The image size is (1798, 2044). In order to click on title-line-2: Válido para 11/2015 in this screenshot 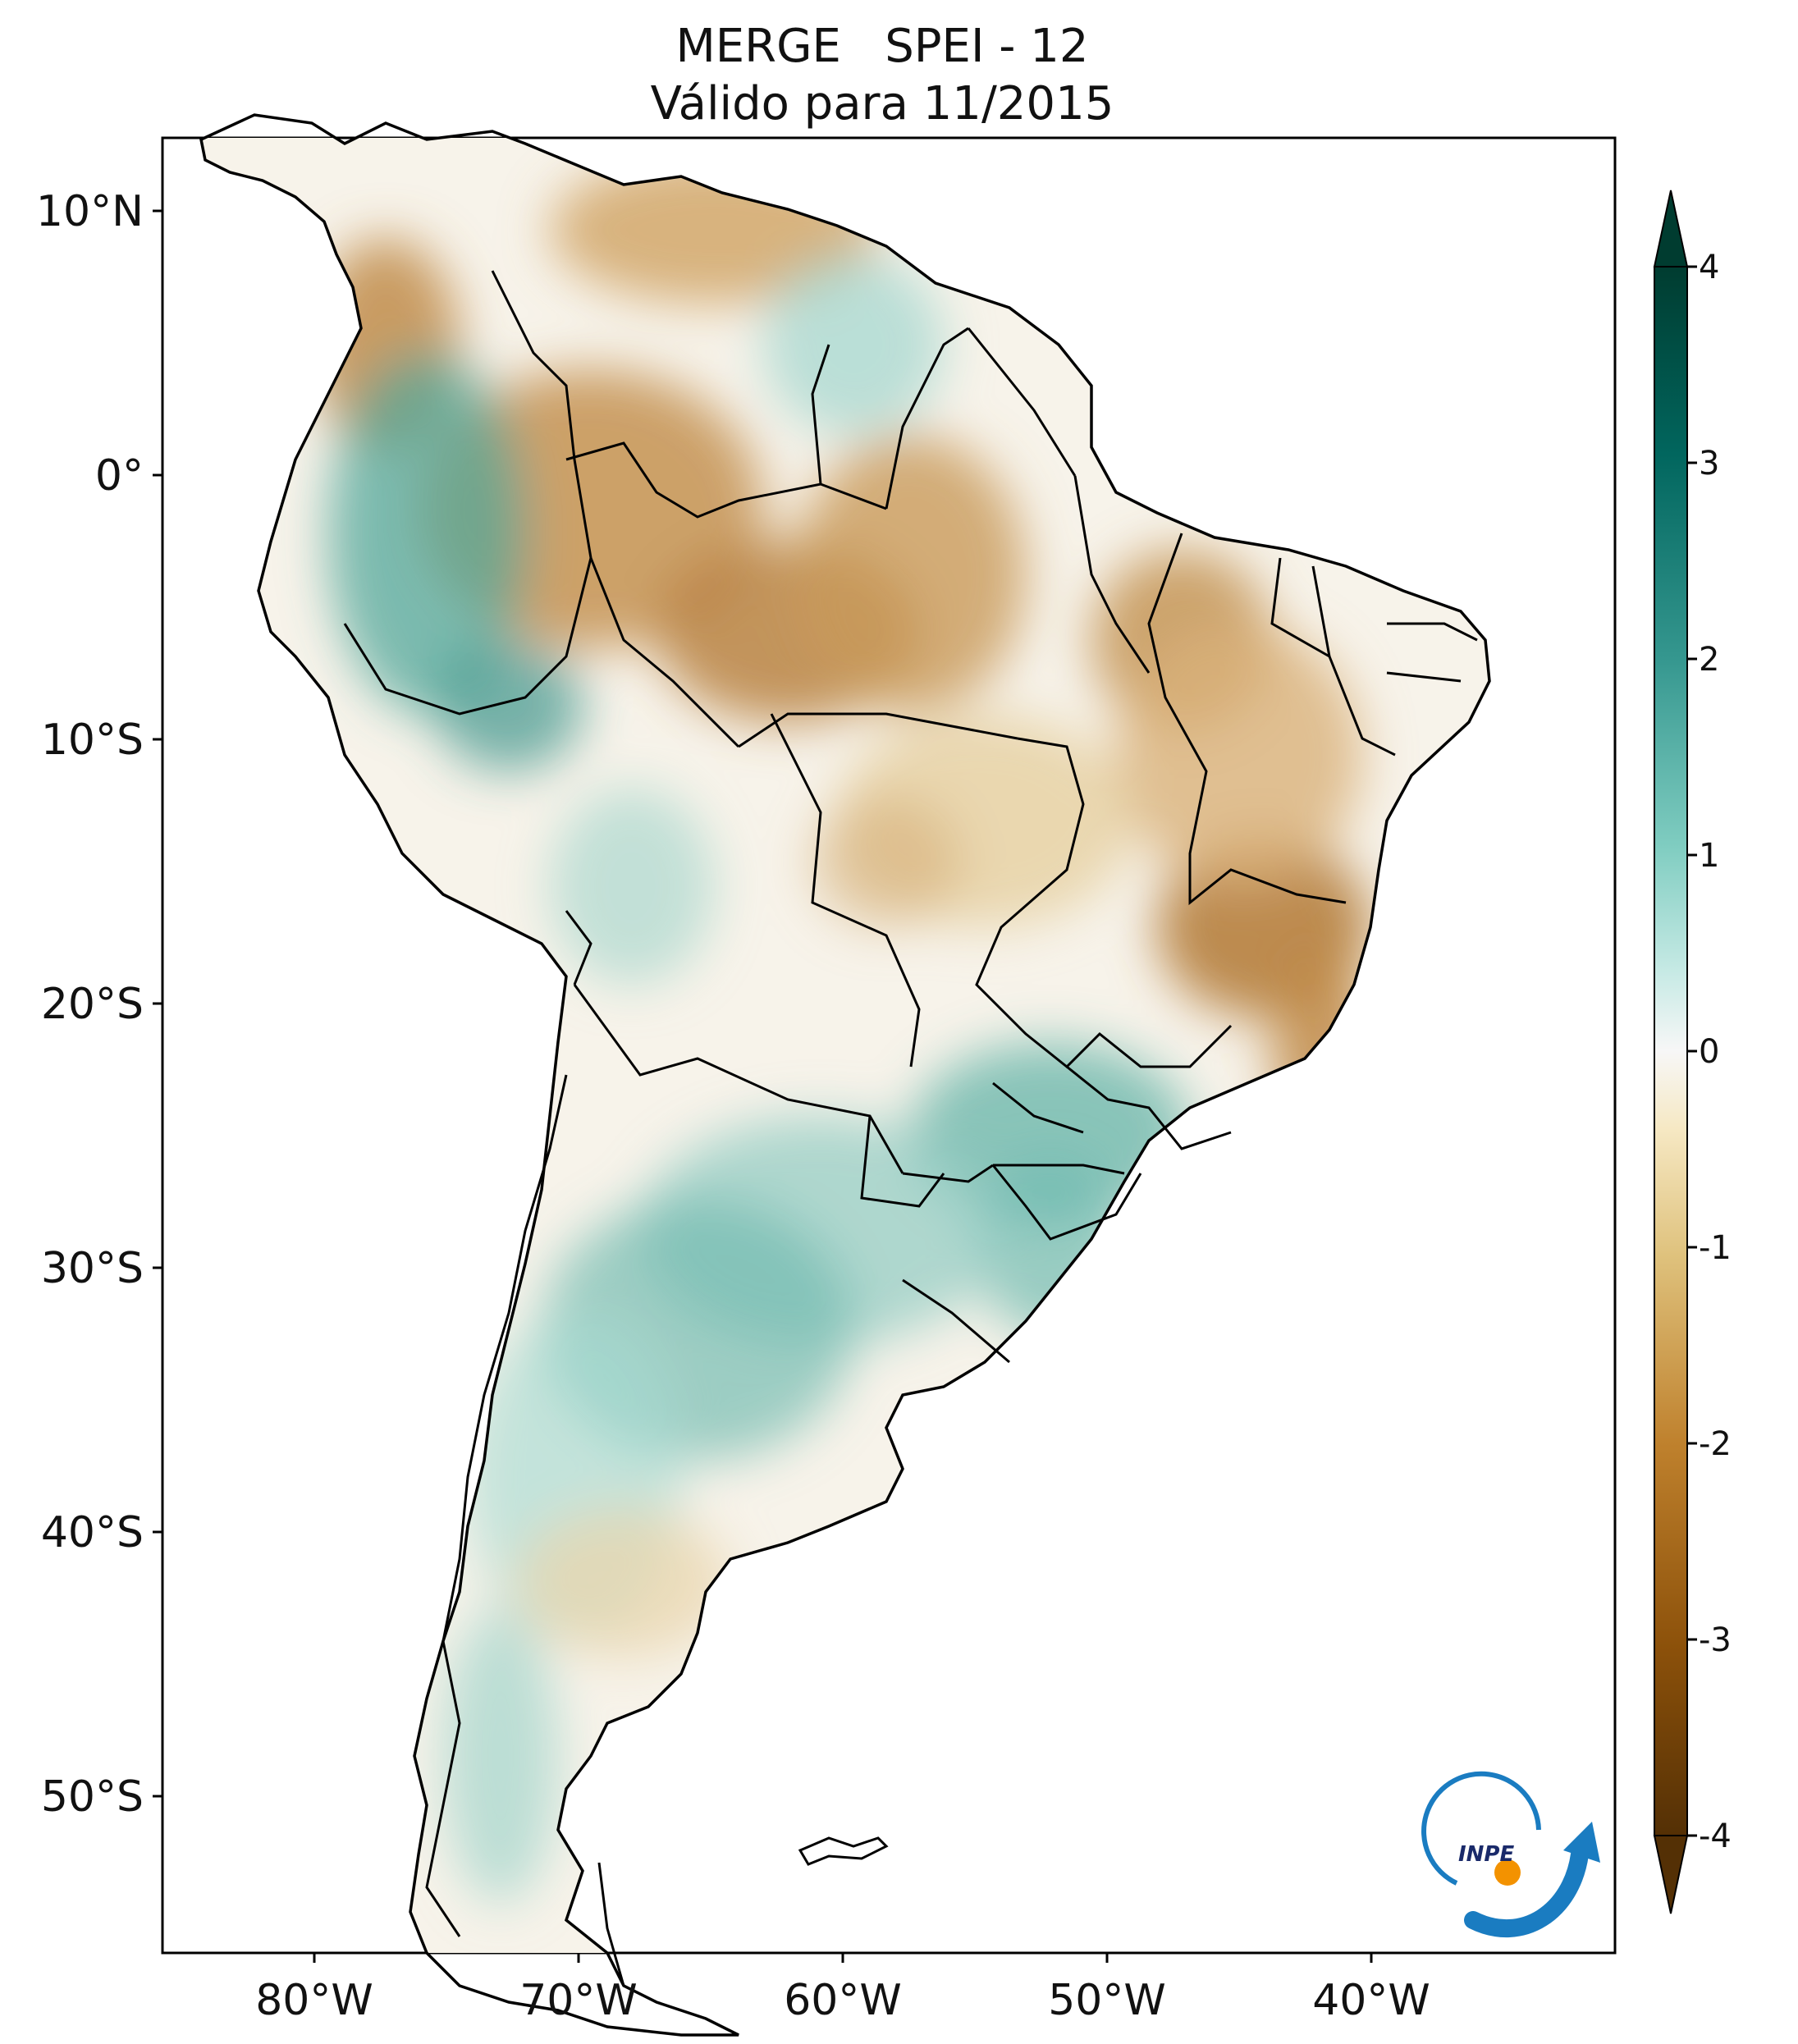, I will do `click(882, 103)`.